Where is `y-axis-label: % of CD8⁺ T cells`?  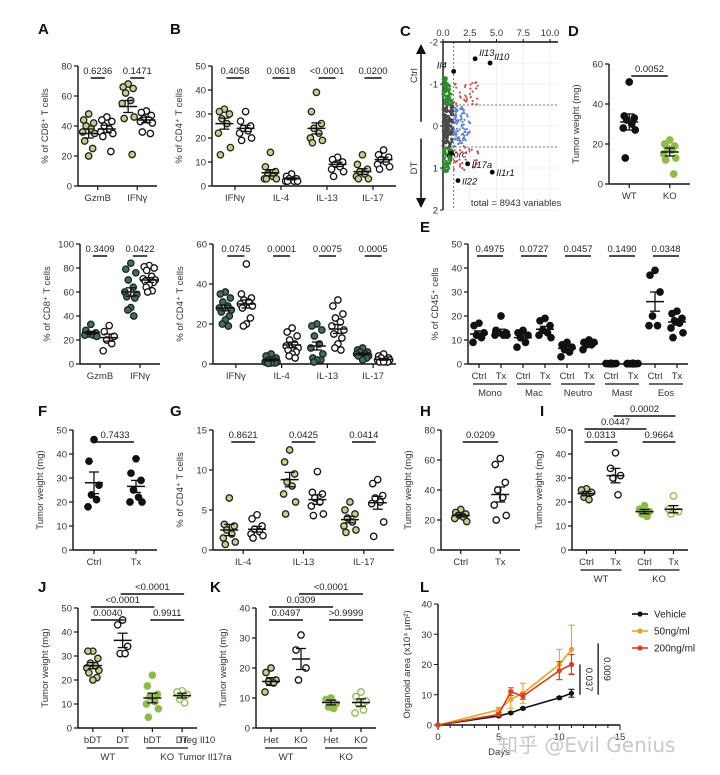
y-axis-label: % of CD8⁺ T cells is located at coordinates (45, 126).